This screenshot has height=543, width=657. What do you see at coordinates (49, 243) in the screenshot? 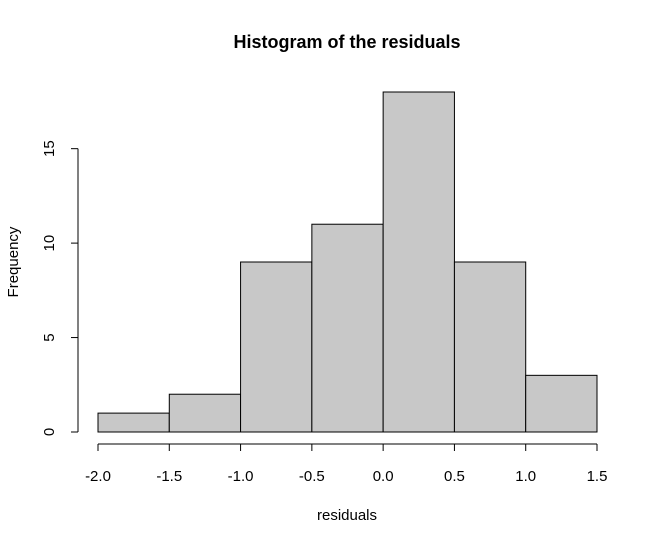
I see `y-tick-label: 10` at bounding box center [49, 243].